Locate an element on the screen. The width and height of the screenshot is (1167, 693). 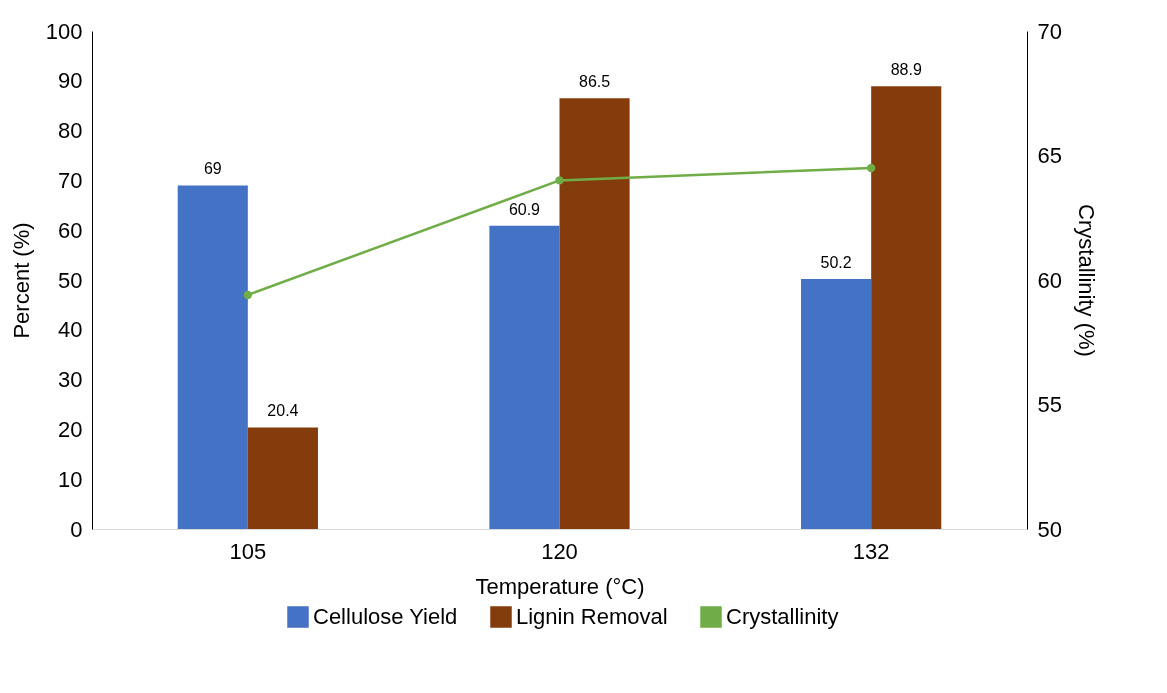
legend-label: Cellulose Yield is located at coordinates (385, 616).